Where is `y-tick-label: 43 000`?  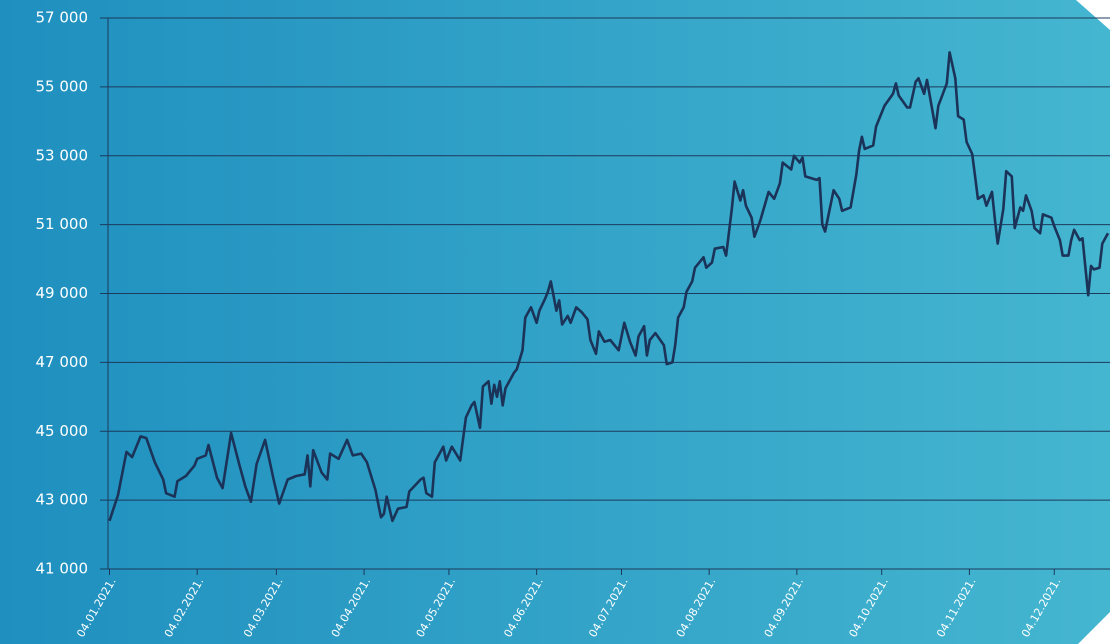
y-tick-label: 43 000 is located at coordinates (62, 500).